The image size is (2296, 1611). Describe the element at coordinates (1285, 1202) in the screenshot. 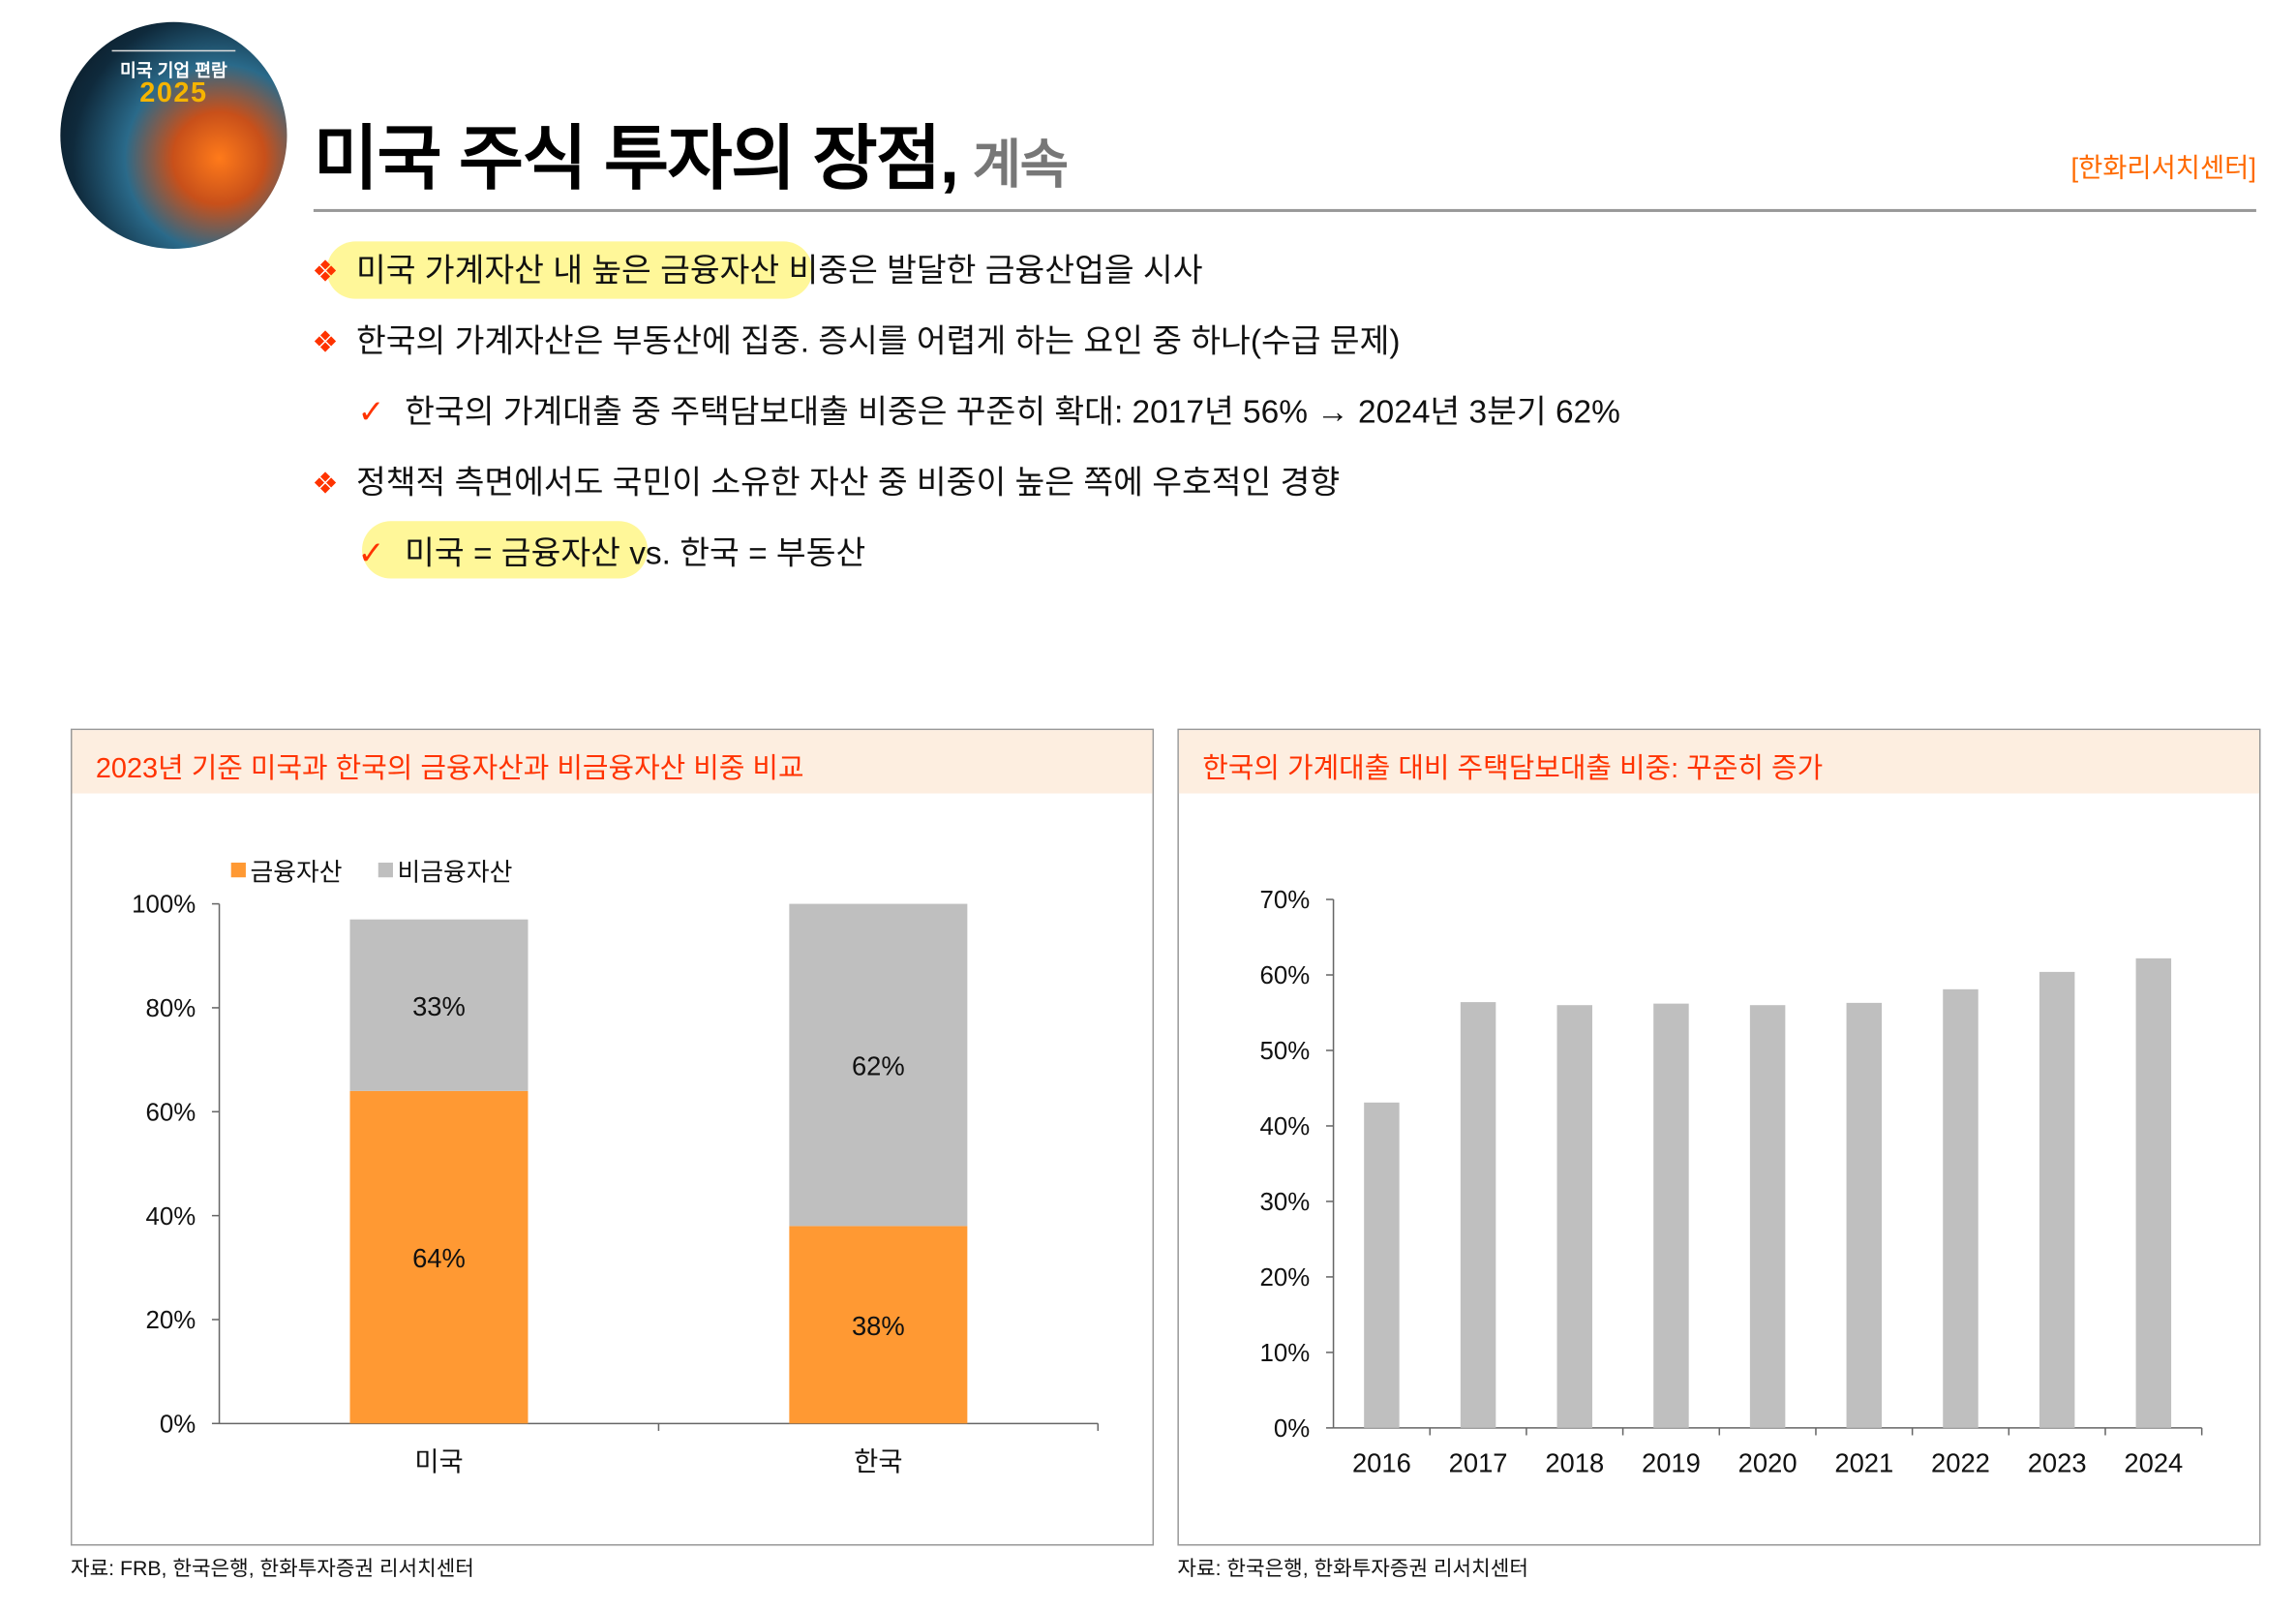

I see `y-tick-label: 30%` at that location.